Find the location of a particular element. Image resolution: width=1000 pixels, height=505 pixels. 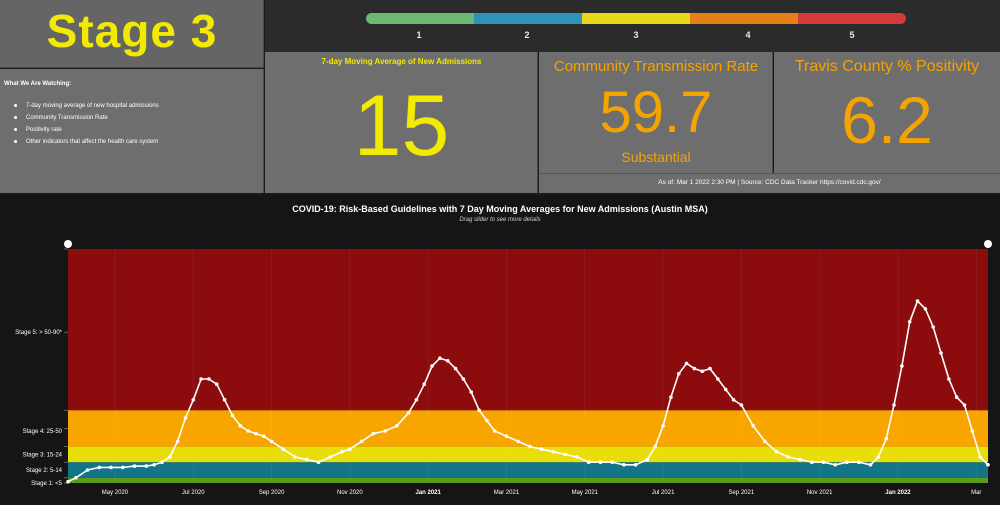

x-tick-label: Mar is located at coordinates (976, 493).